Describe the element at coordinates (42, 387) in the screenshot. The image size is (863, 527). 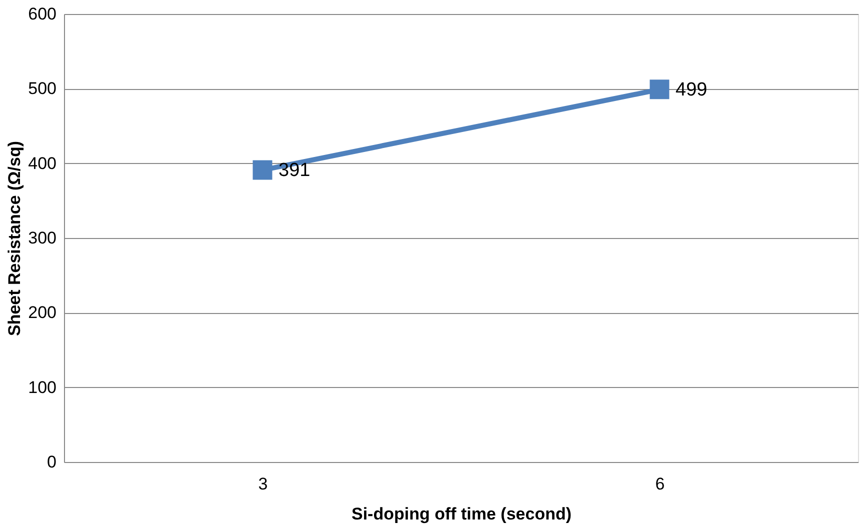
I see `y-tick-label: 100` at that location.